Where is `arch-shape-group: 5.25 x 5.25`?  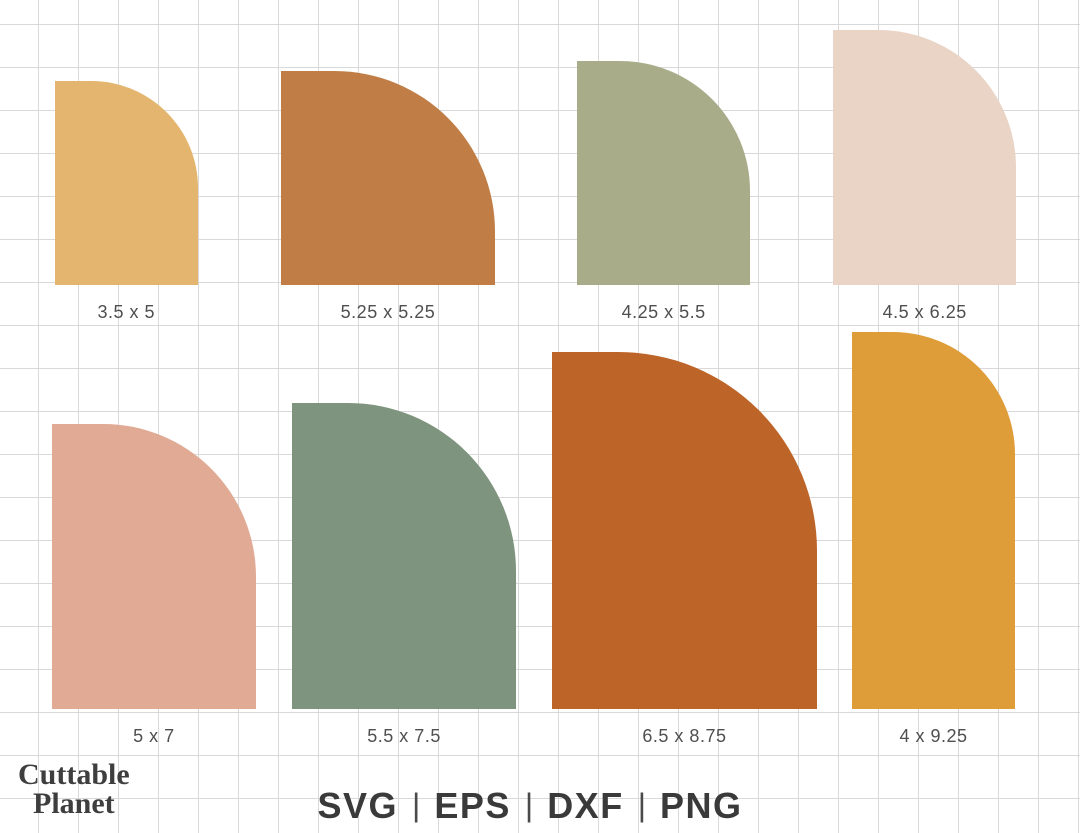
arch-shape-group: 5.25 x 5.25 is located at coordinates (388, 197).